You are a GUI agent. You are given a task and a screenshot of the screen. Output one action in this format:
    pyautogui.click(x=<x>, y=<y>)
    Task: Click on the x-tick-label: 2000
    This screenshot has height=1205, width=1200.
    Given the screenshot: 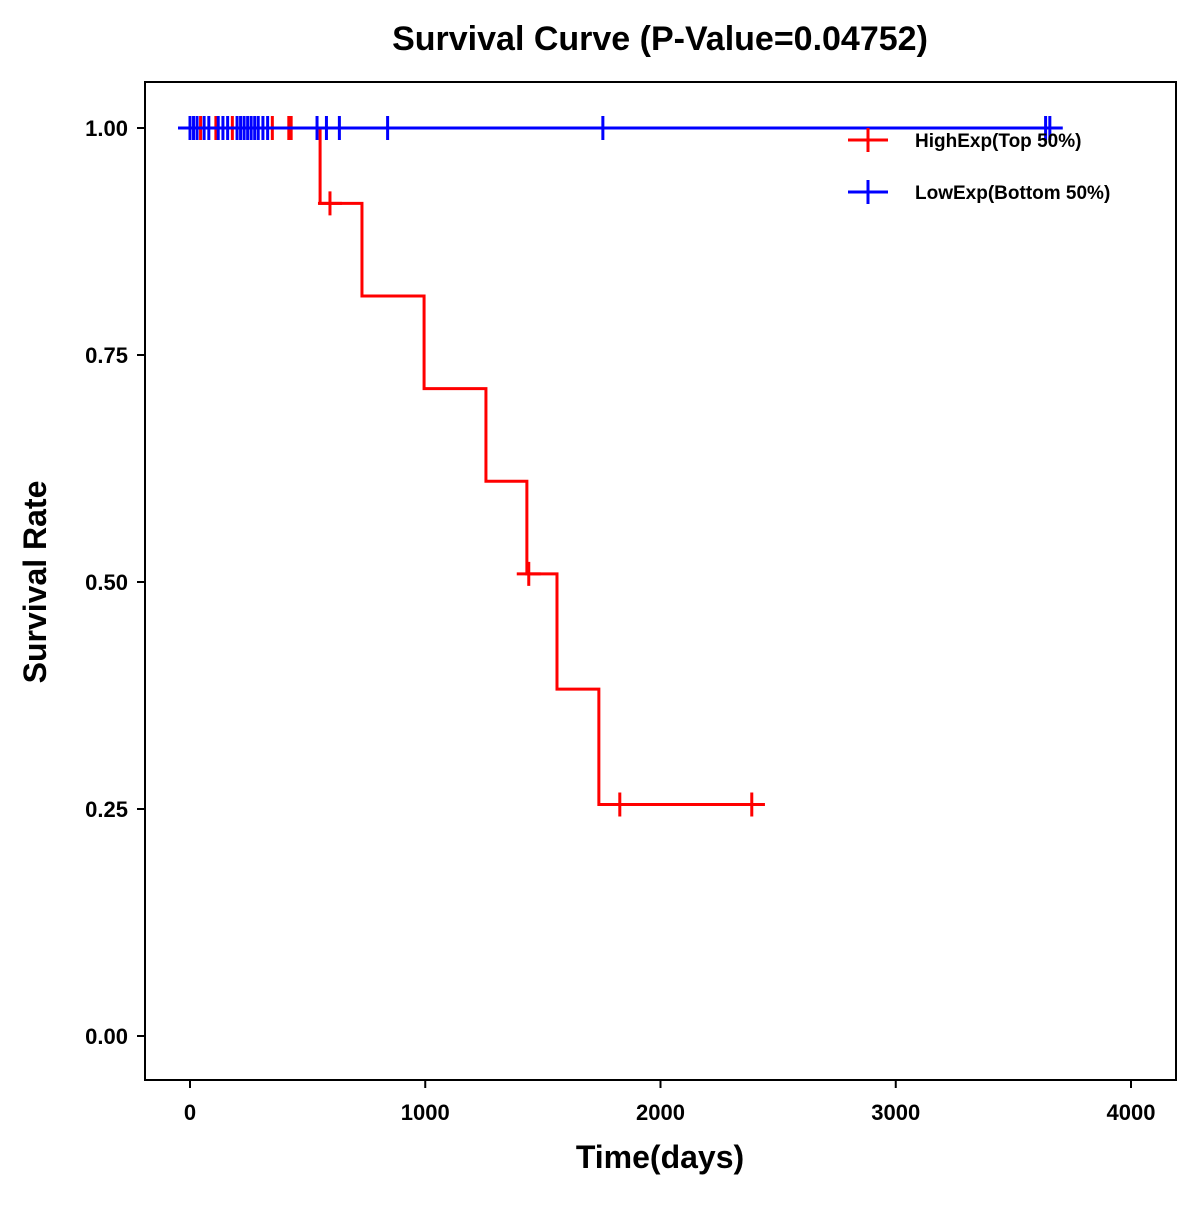 What is the action you would take?
    pyautogui.click(x=660, y=1112)
    